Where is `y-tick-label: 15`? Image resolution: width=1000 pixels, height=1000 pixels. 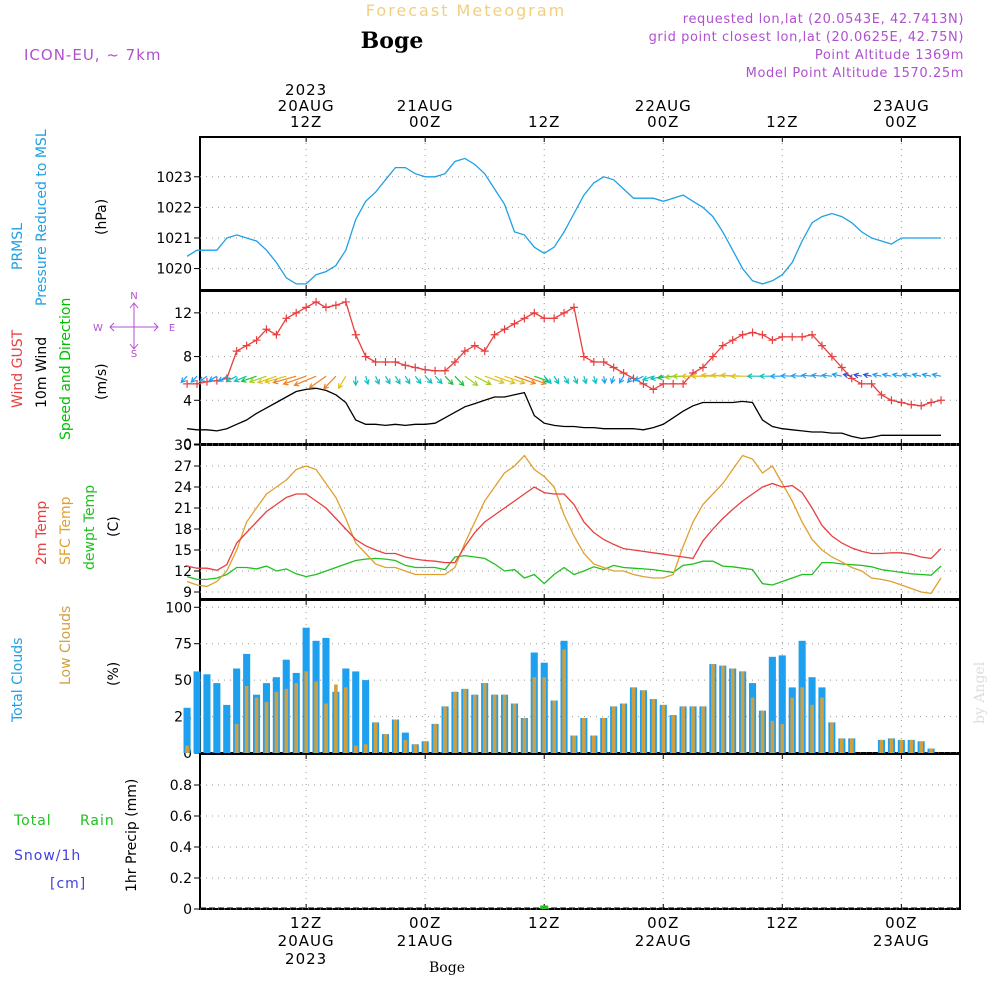
y-tick-label: 15 is located at coordinates (183, 551).